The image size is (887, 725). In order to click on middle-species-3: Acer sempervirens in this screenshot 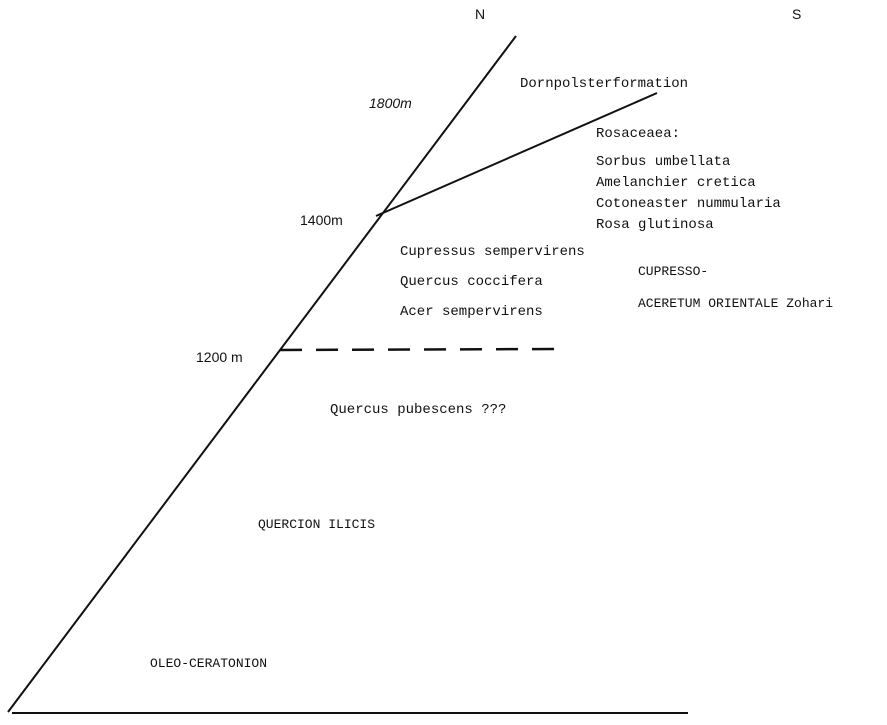, I will do `click(471, 312)`.